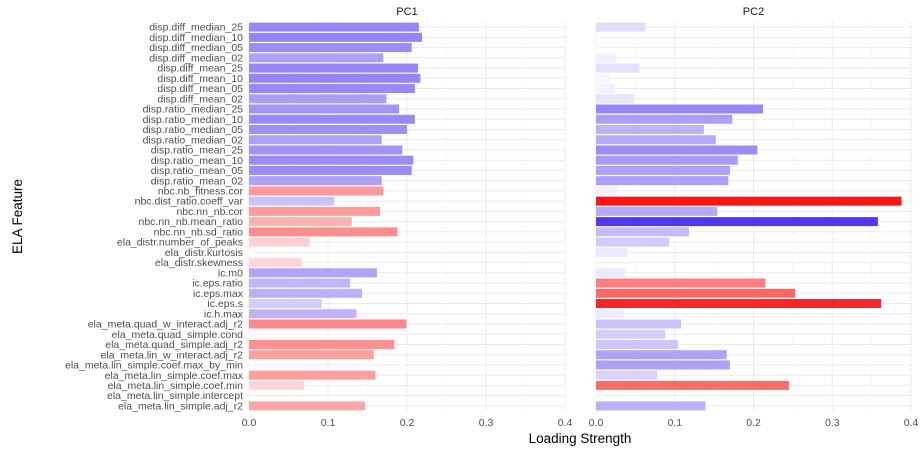  I want to click on y-tick-label: disp.diff_mean_05, so click(200, 89).